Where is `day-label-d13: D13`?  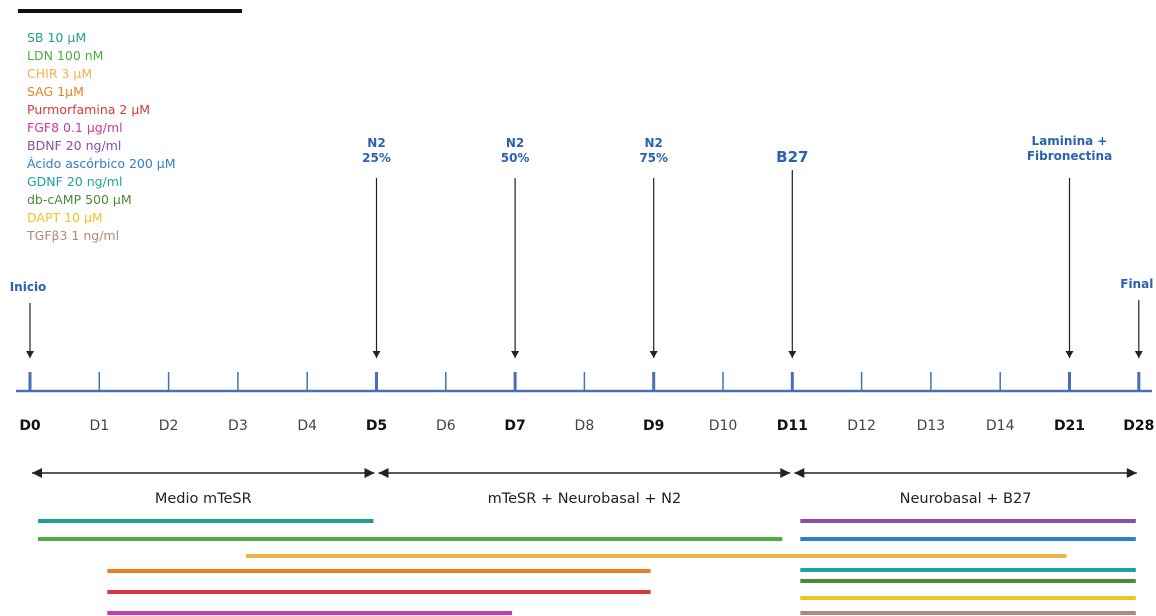 day-label-d13: D13 is located at coordinates (931, 426).